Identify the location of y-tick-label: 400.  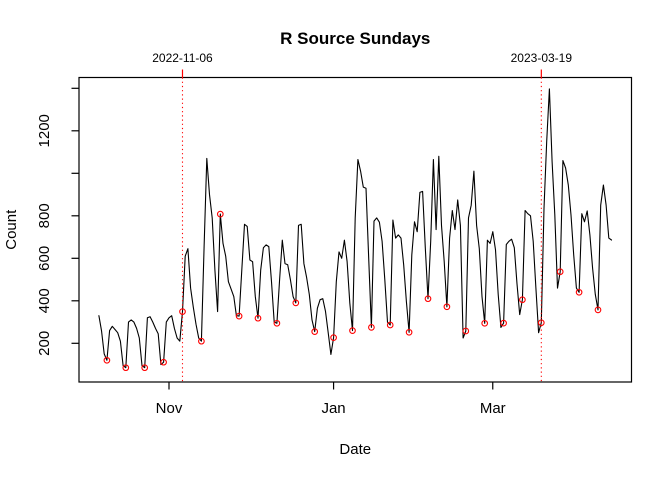
(44, 300).